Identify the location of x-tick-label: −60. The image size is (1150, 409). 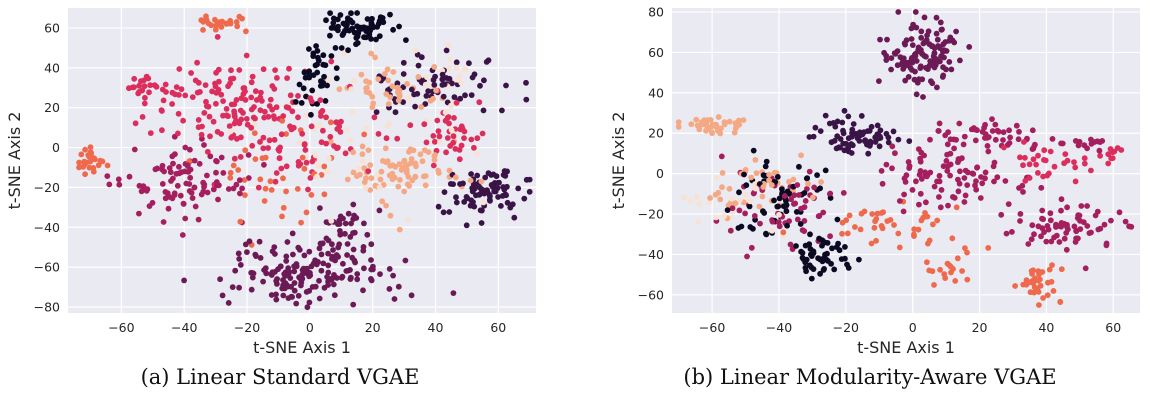
(712, 327).